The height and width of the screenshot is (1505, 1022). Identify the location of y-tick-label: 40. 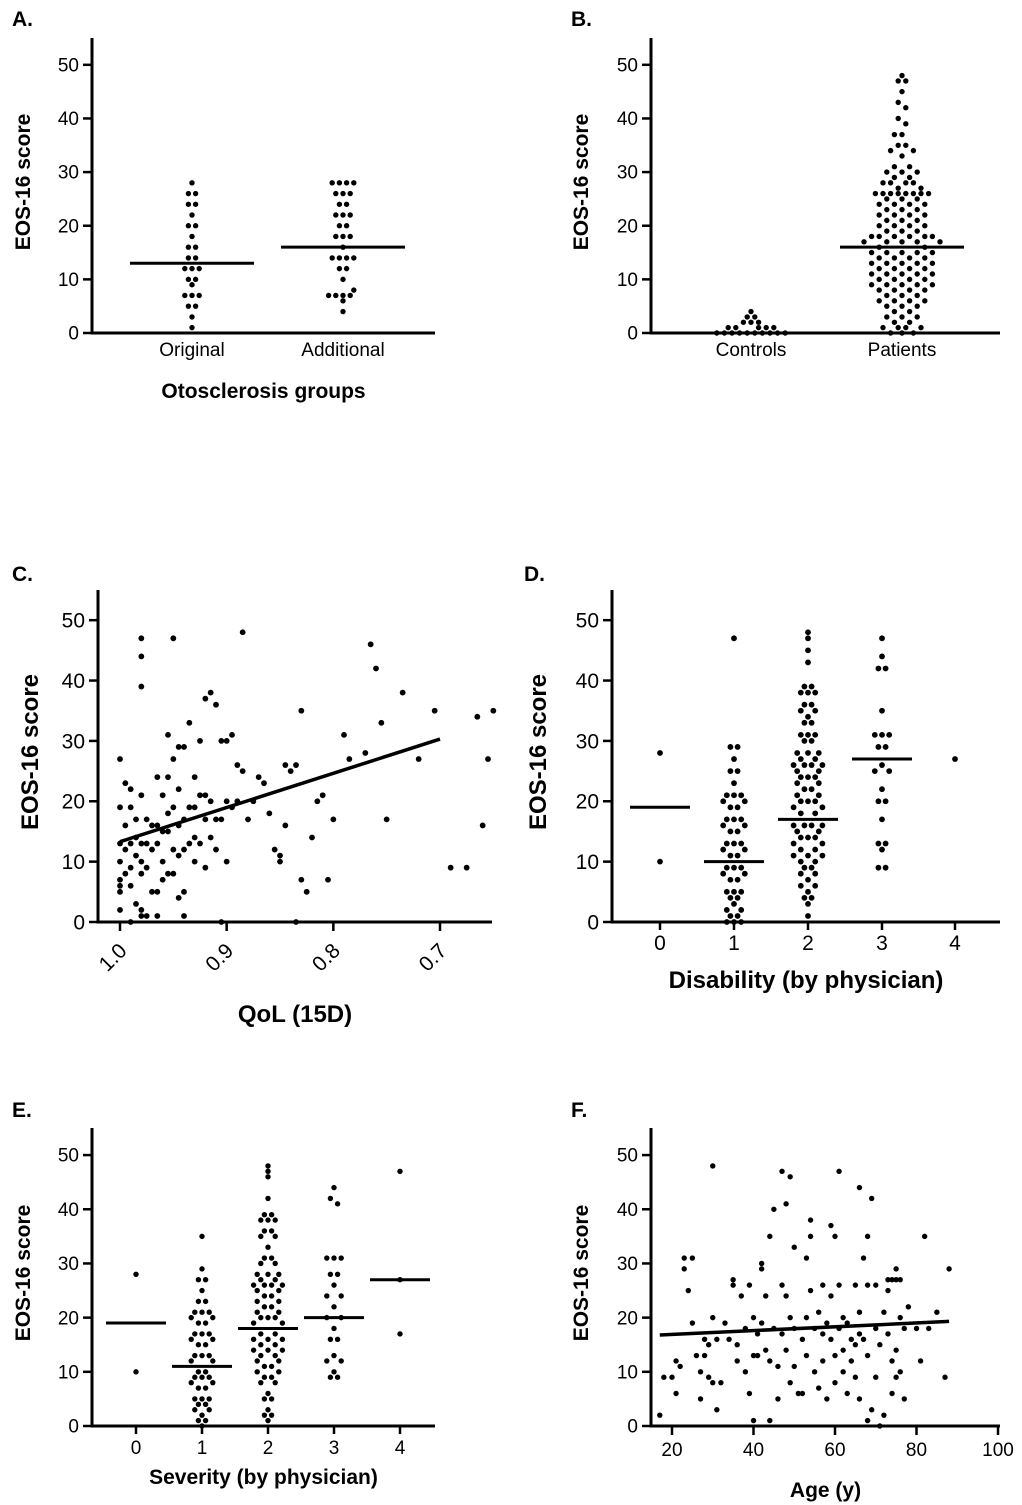
(68, 119).